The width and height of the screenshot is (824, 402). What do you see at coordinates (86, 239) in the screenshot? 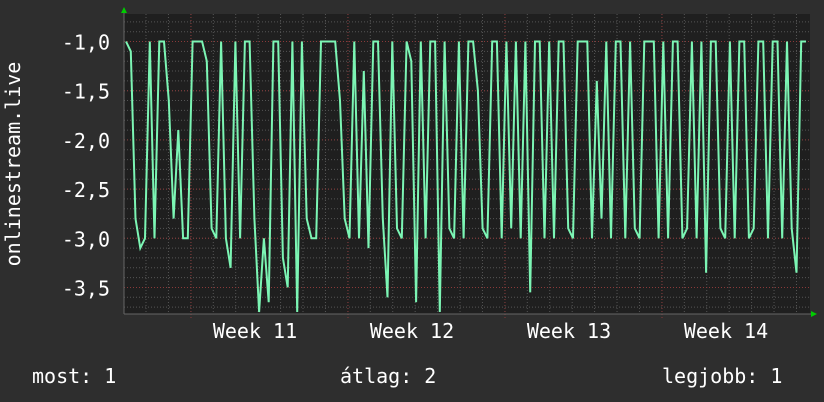
I see `y-tick-label: -3,0` at bounding box center [86, 239].